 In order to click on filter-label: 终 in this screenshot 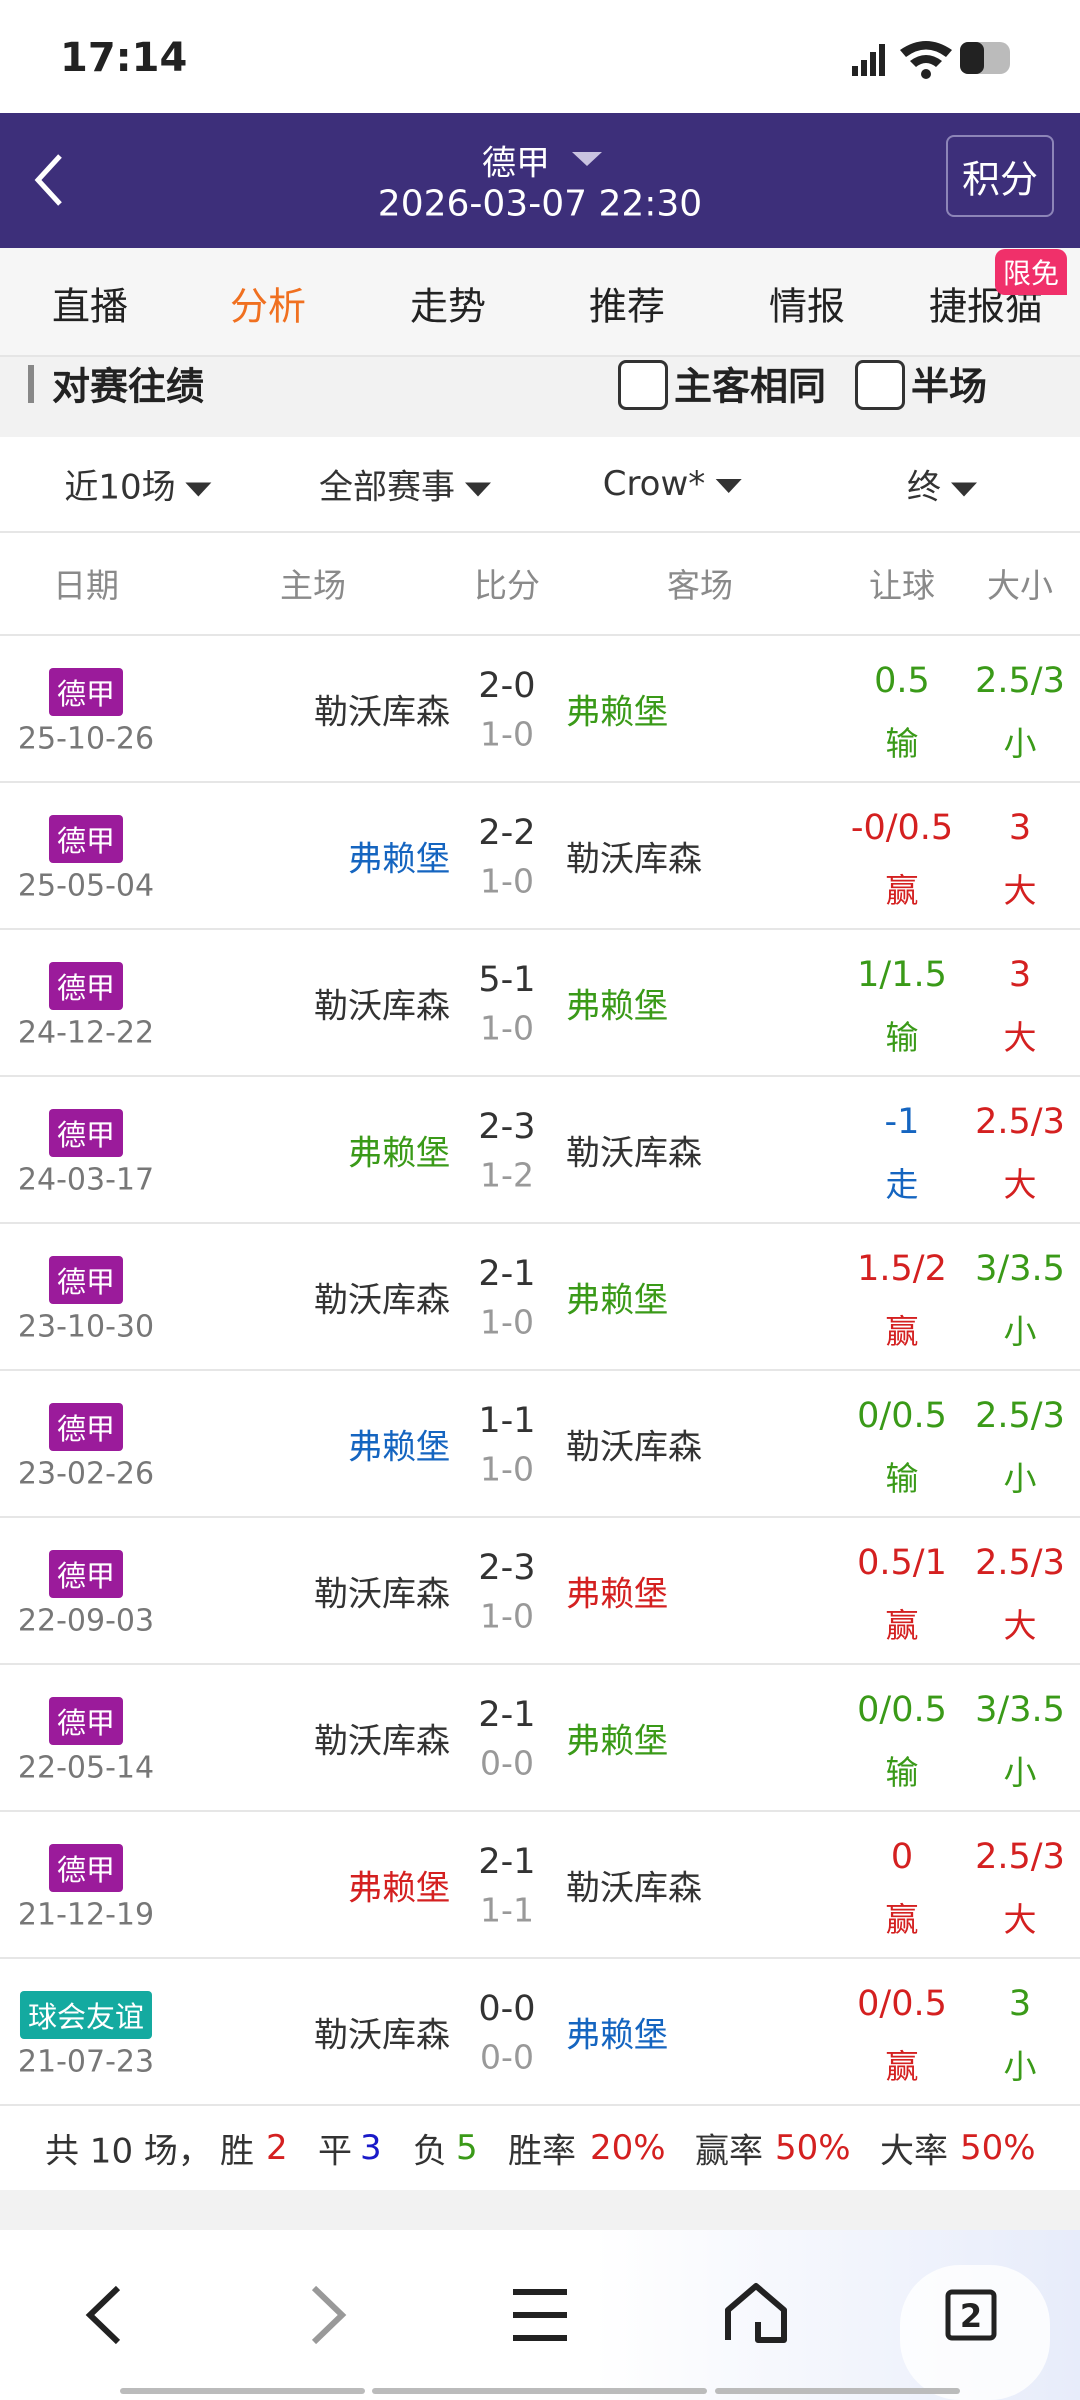, I will do `click(924, 487)`.